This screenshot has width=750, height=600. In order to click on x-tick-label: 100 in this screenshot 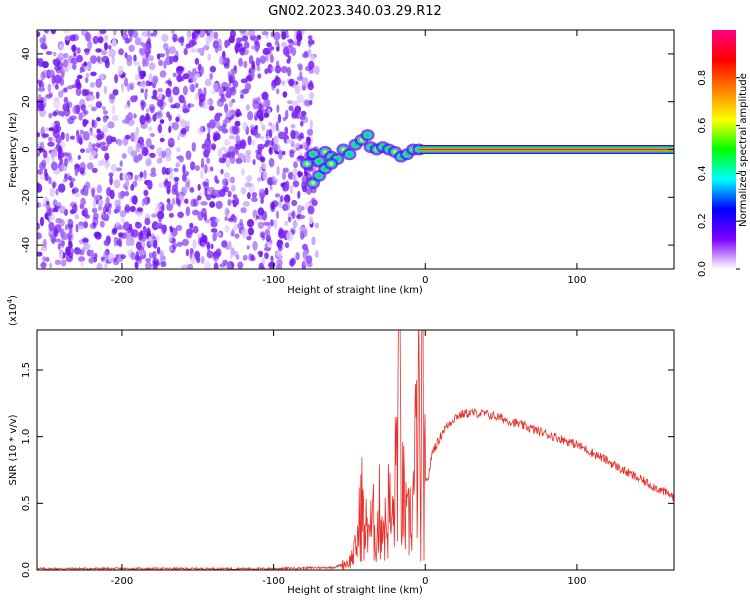, I will do `click(576, 581)`.